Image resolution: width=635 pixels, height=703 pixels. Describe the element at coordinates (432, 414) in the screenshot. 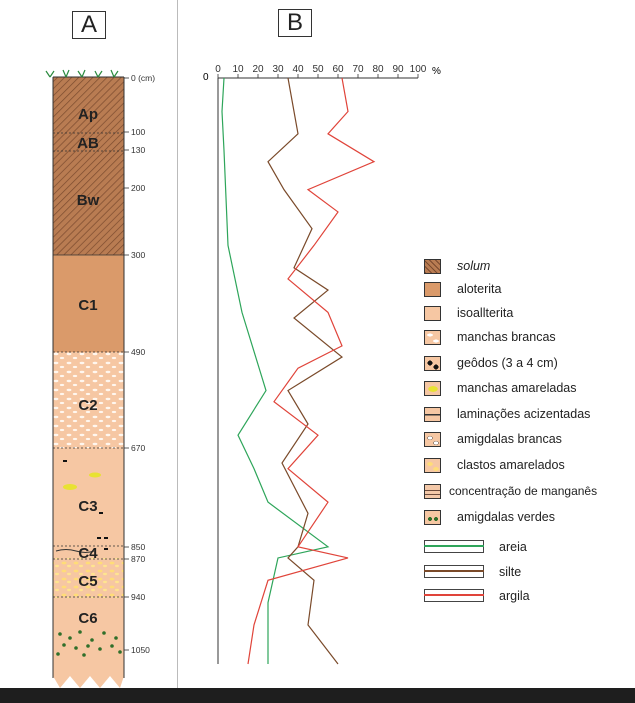

I see `lamination-swatch-icon` at that location.